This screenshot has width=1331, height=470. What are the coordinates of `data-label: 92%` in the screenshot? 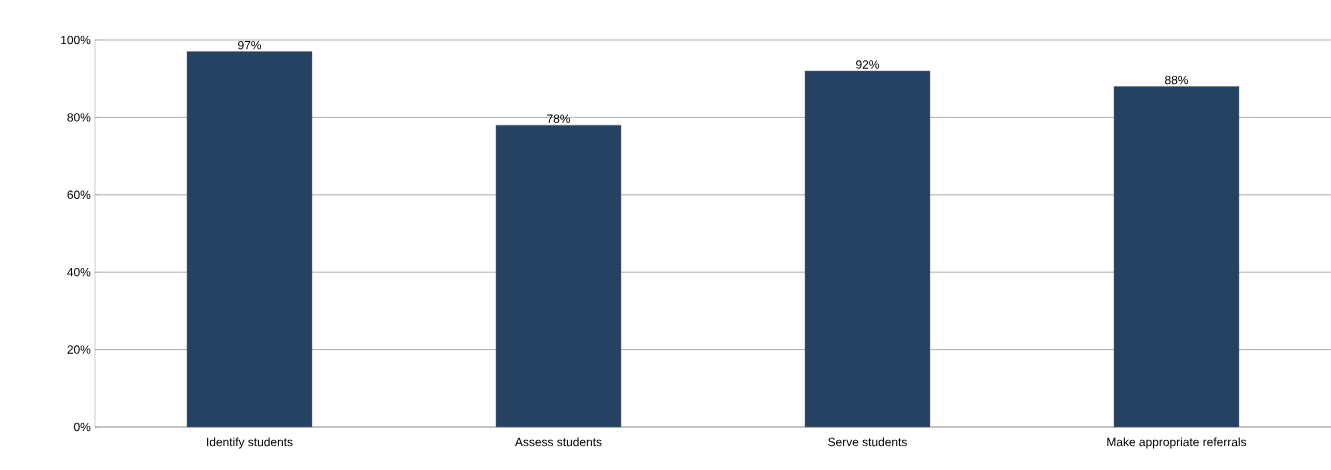 It's located at (868, 64).